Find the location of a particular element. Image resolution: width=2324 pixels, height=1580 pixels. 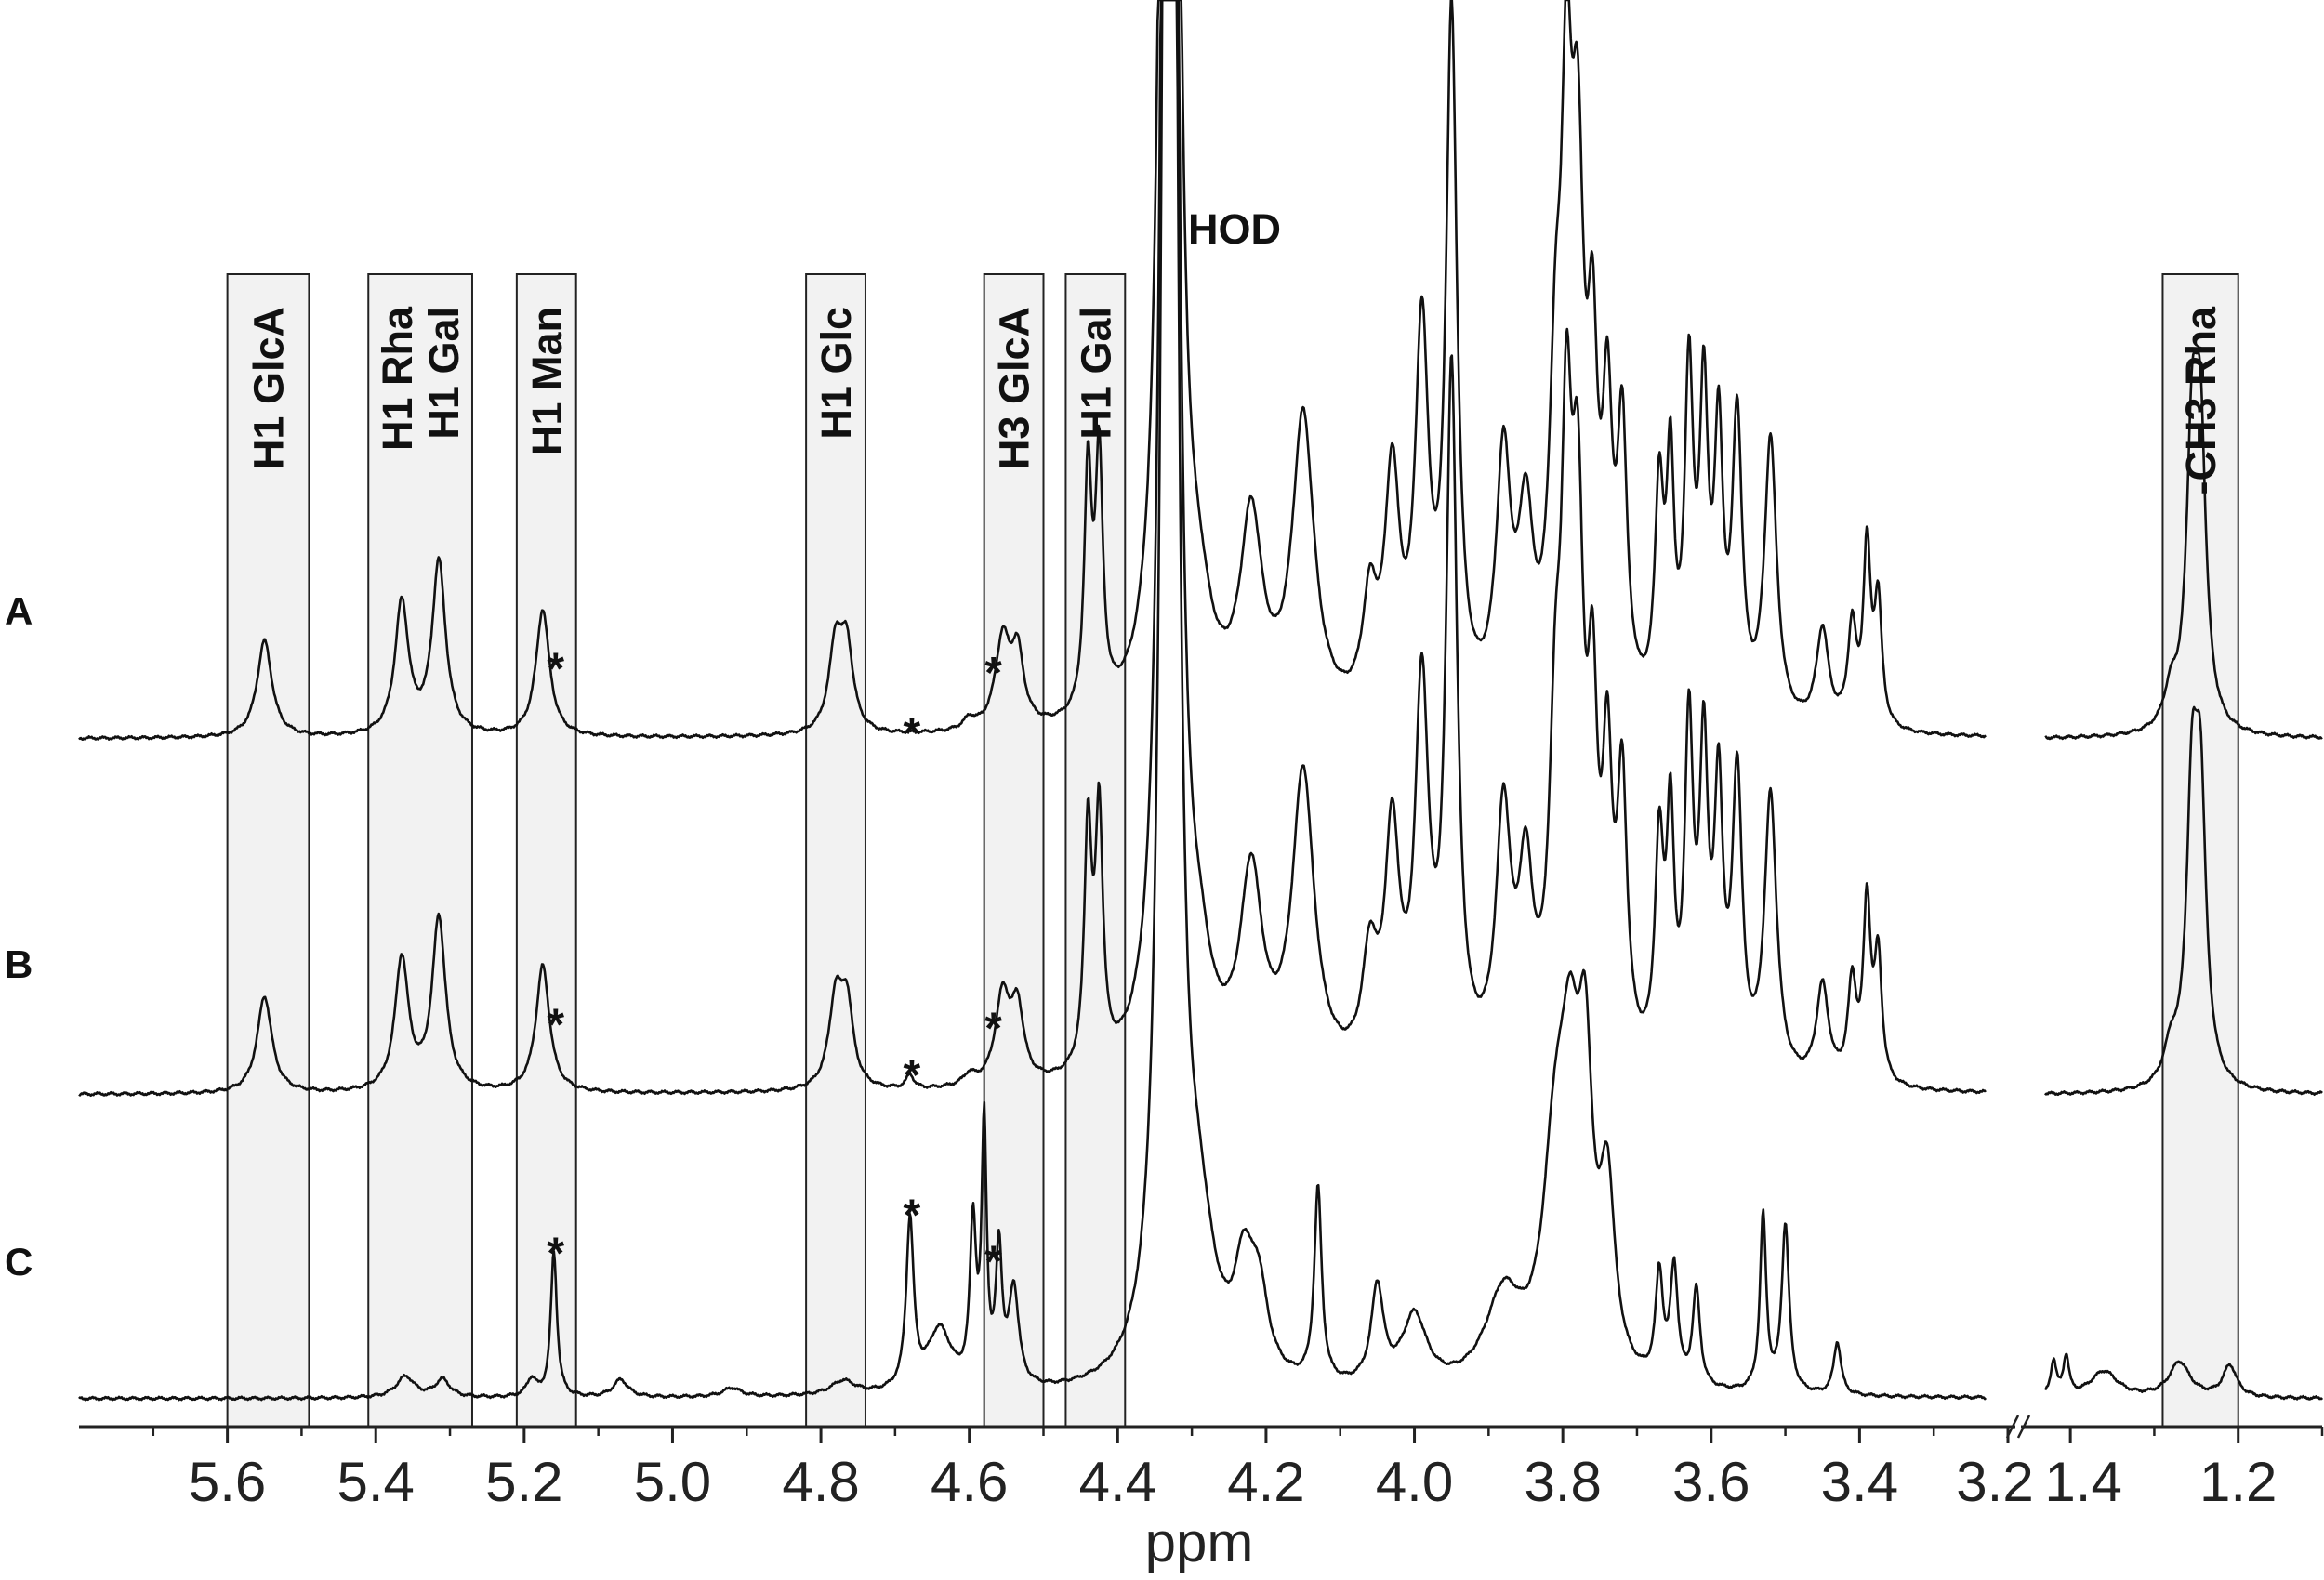

x-tick-label: 3.6 is located at coordinates (1711, 1482).